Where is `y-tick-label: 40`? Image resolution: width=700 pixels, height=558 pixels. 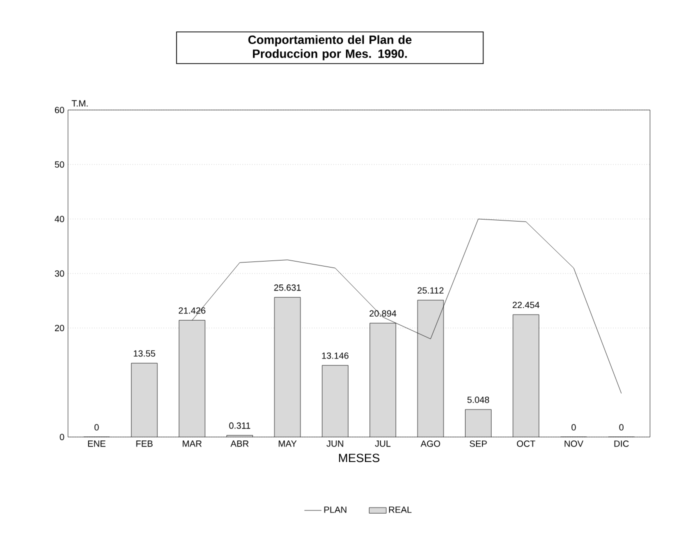 y-tick-label: 40 is located at coordinates (59, 219).